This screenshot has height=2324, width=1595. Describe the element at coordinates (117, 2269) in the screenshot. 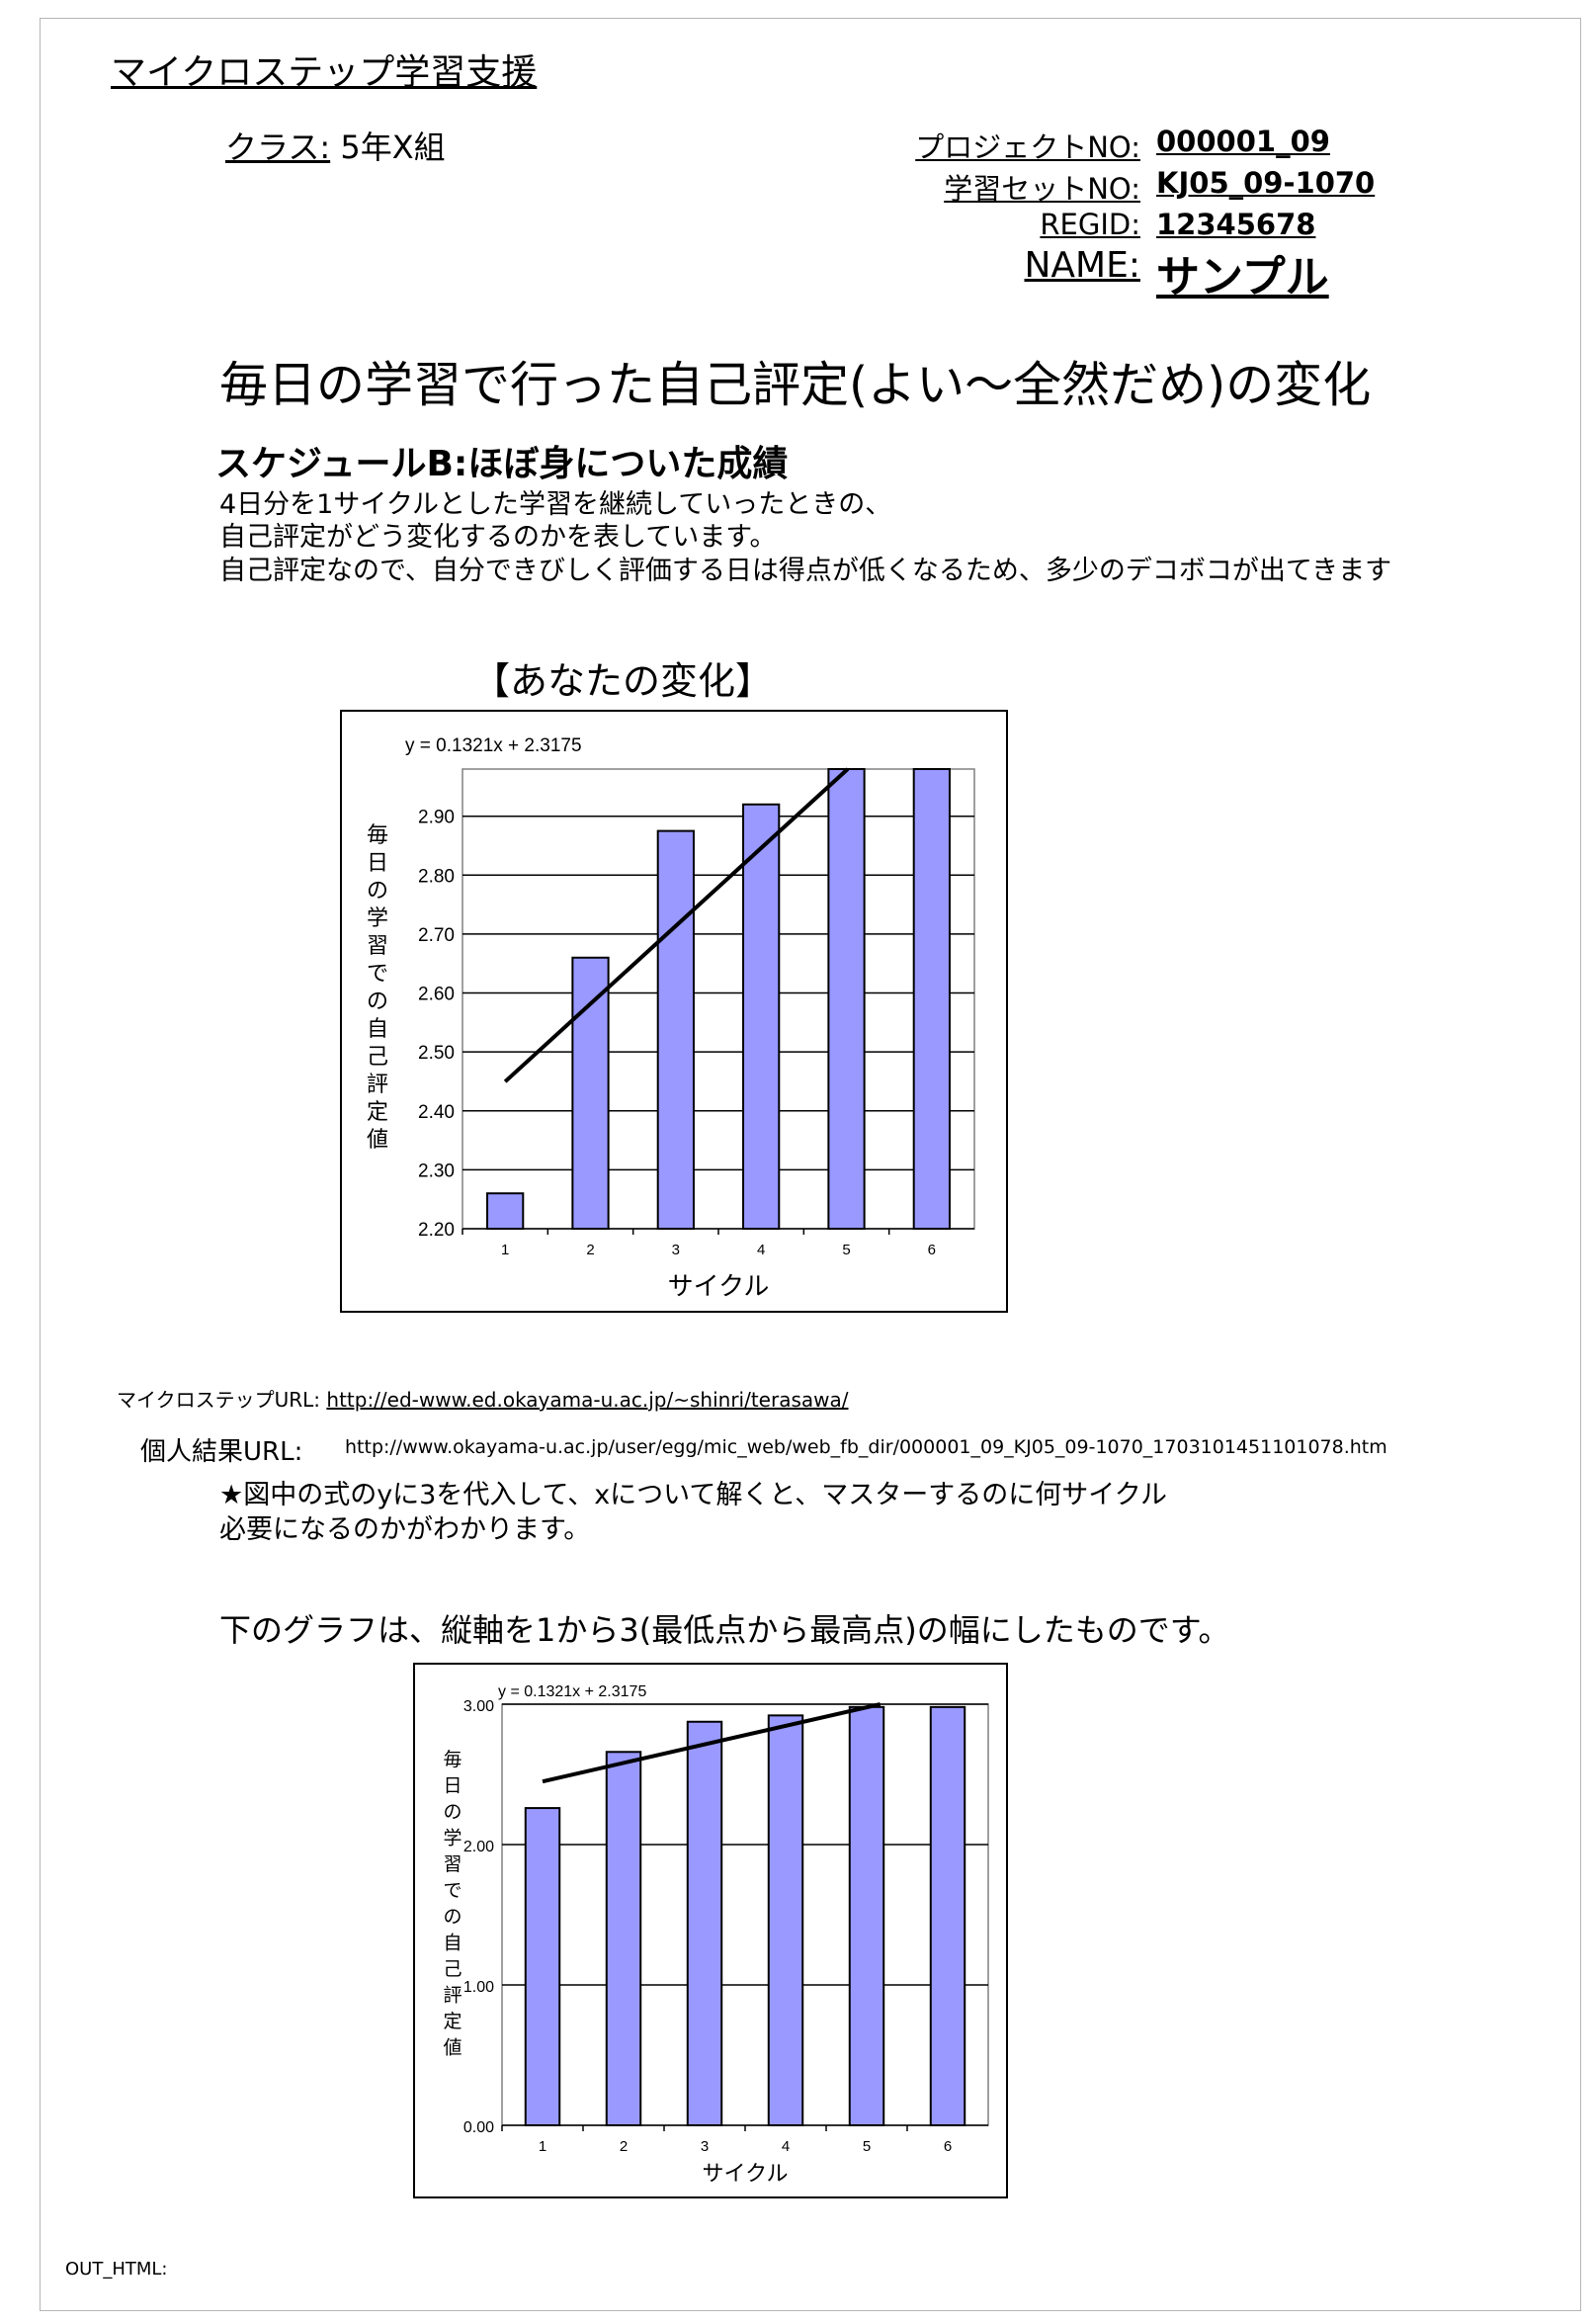

I see `footer-label: OUT_HTML:` at that location.